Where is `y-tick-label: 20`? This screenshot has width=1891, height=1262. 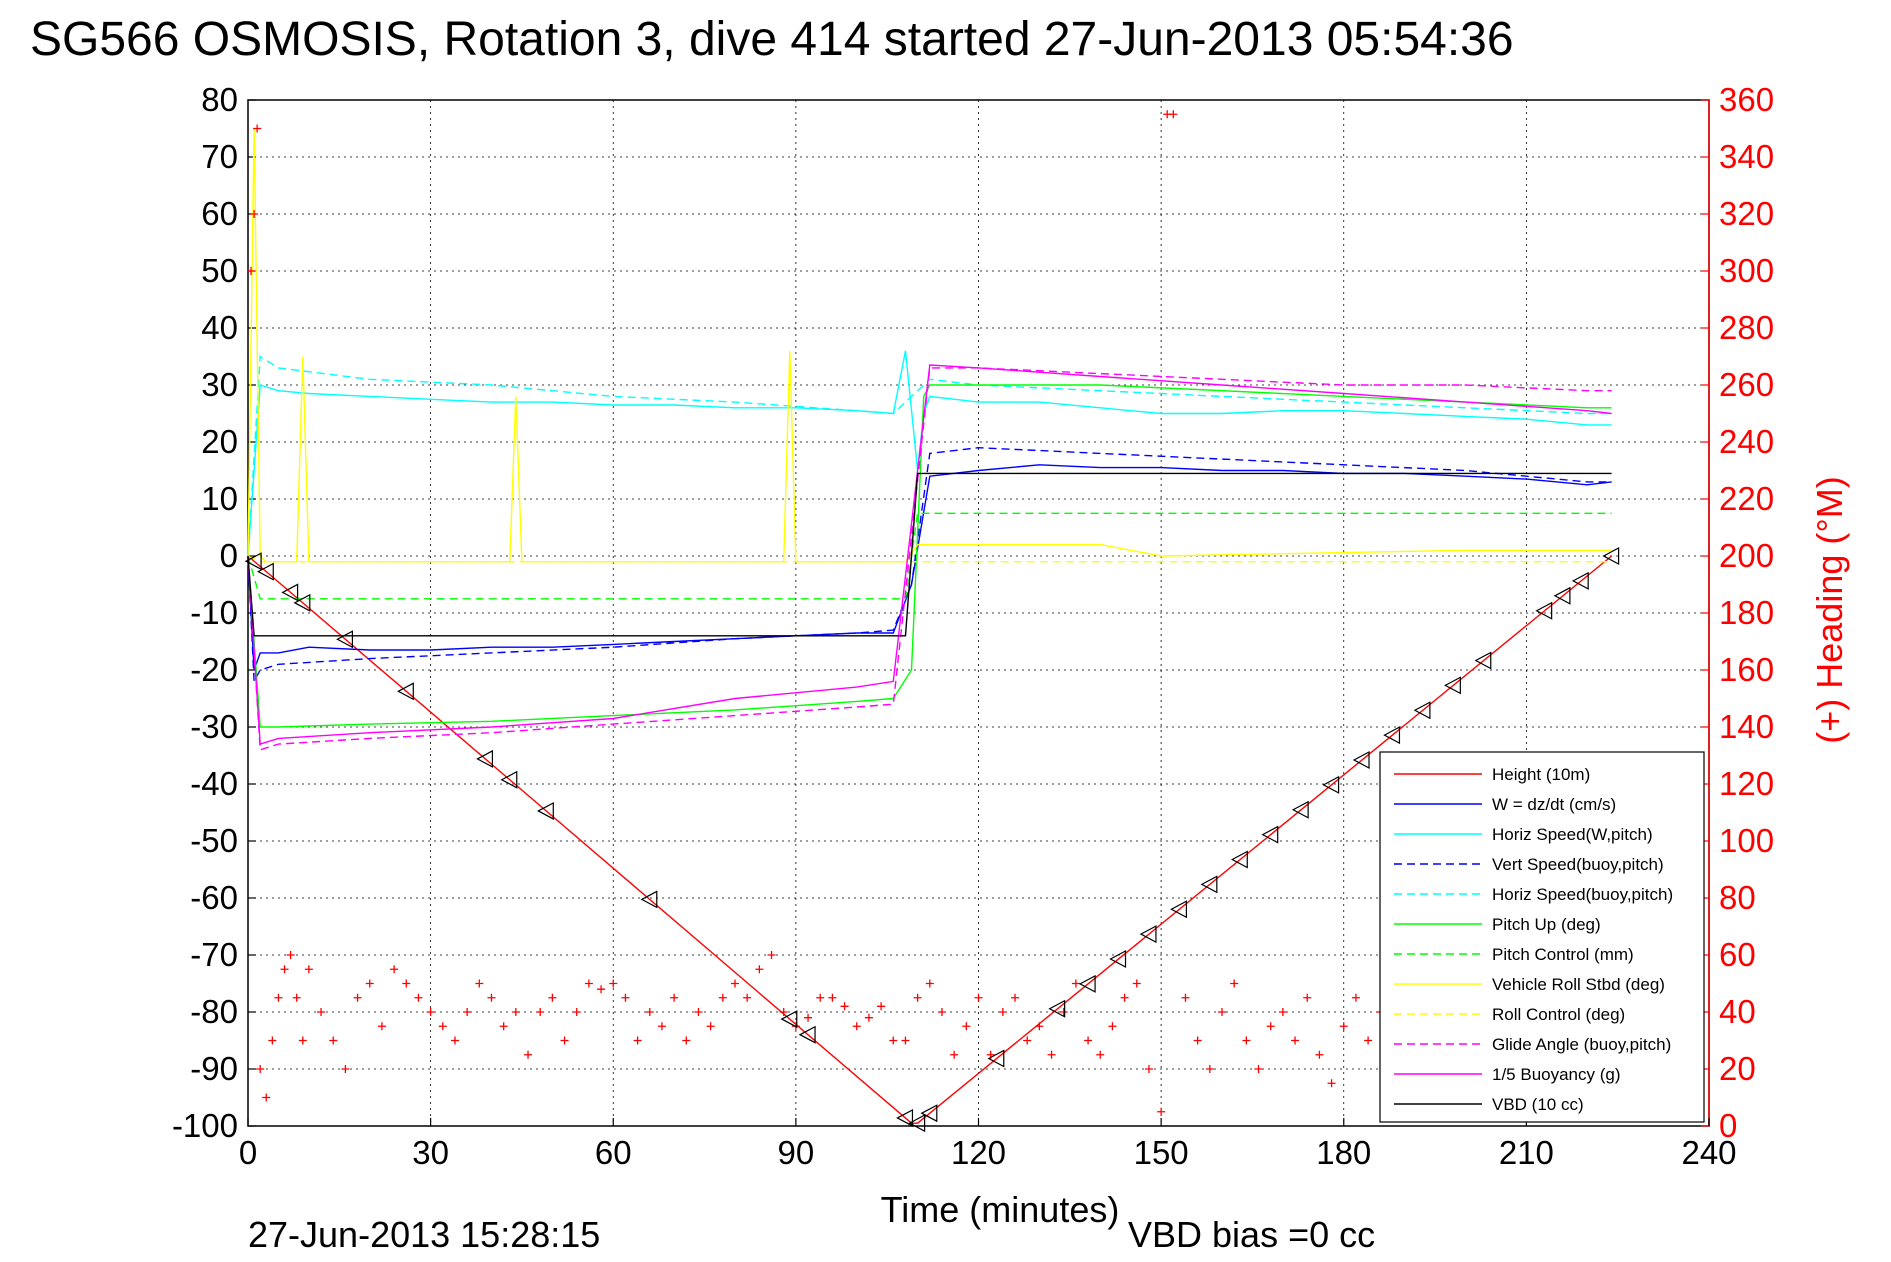 y-tick-label: 20 is located at coordinates (219, 441).